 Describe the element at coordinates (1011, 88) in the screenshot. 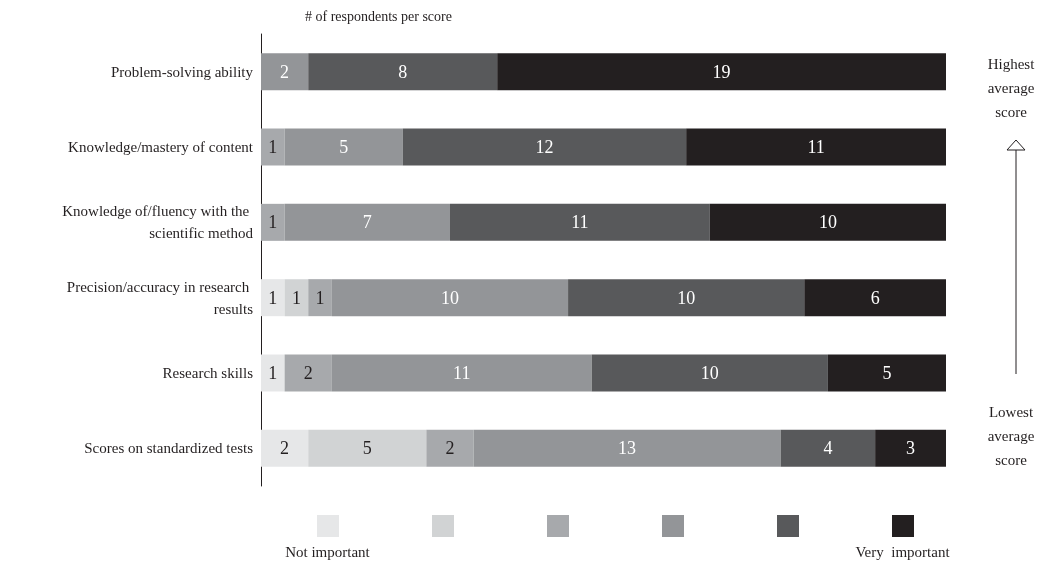

I see `text: Highest average score` at that location.